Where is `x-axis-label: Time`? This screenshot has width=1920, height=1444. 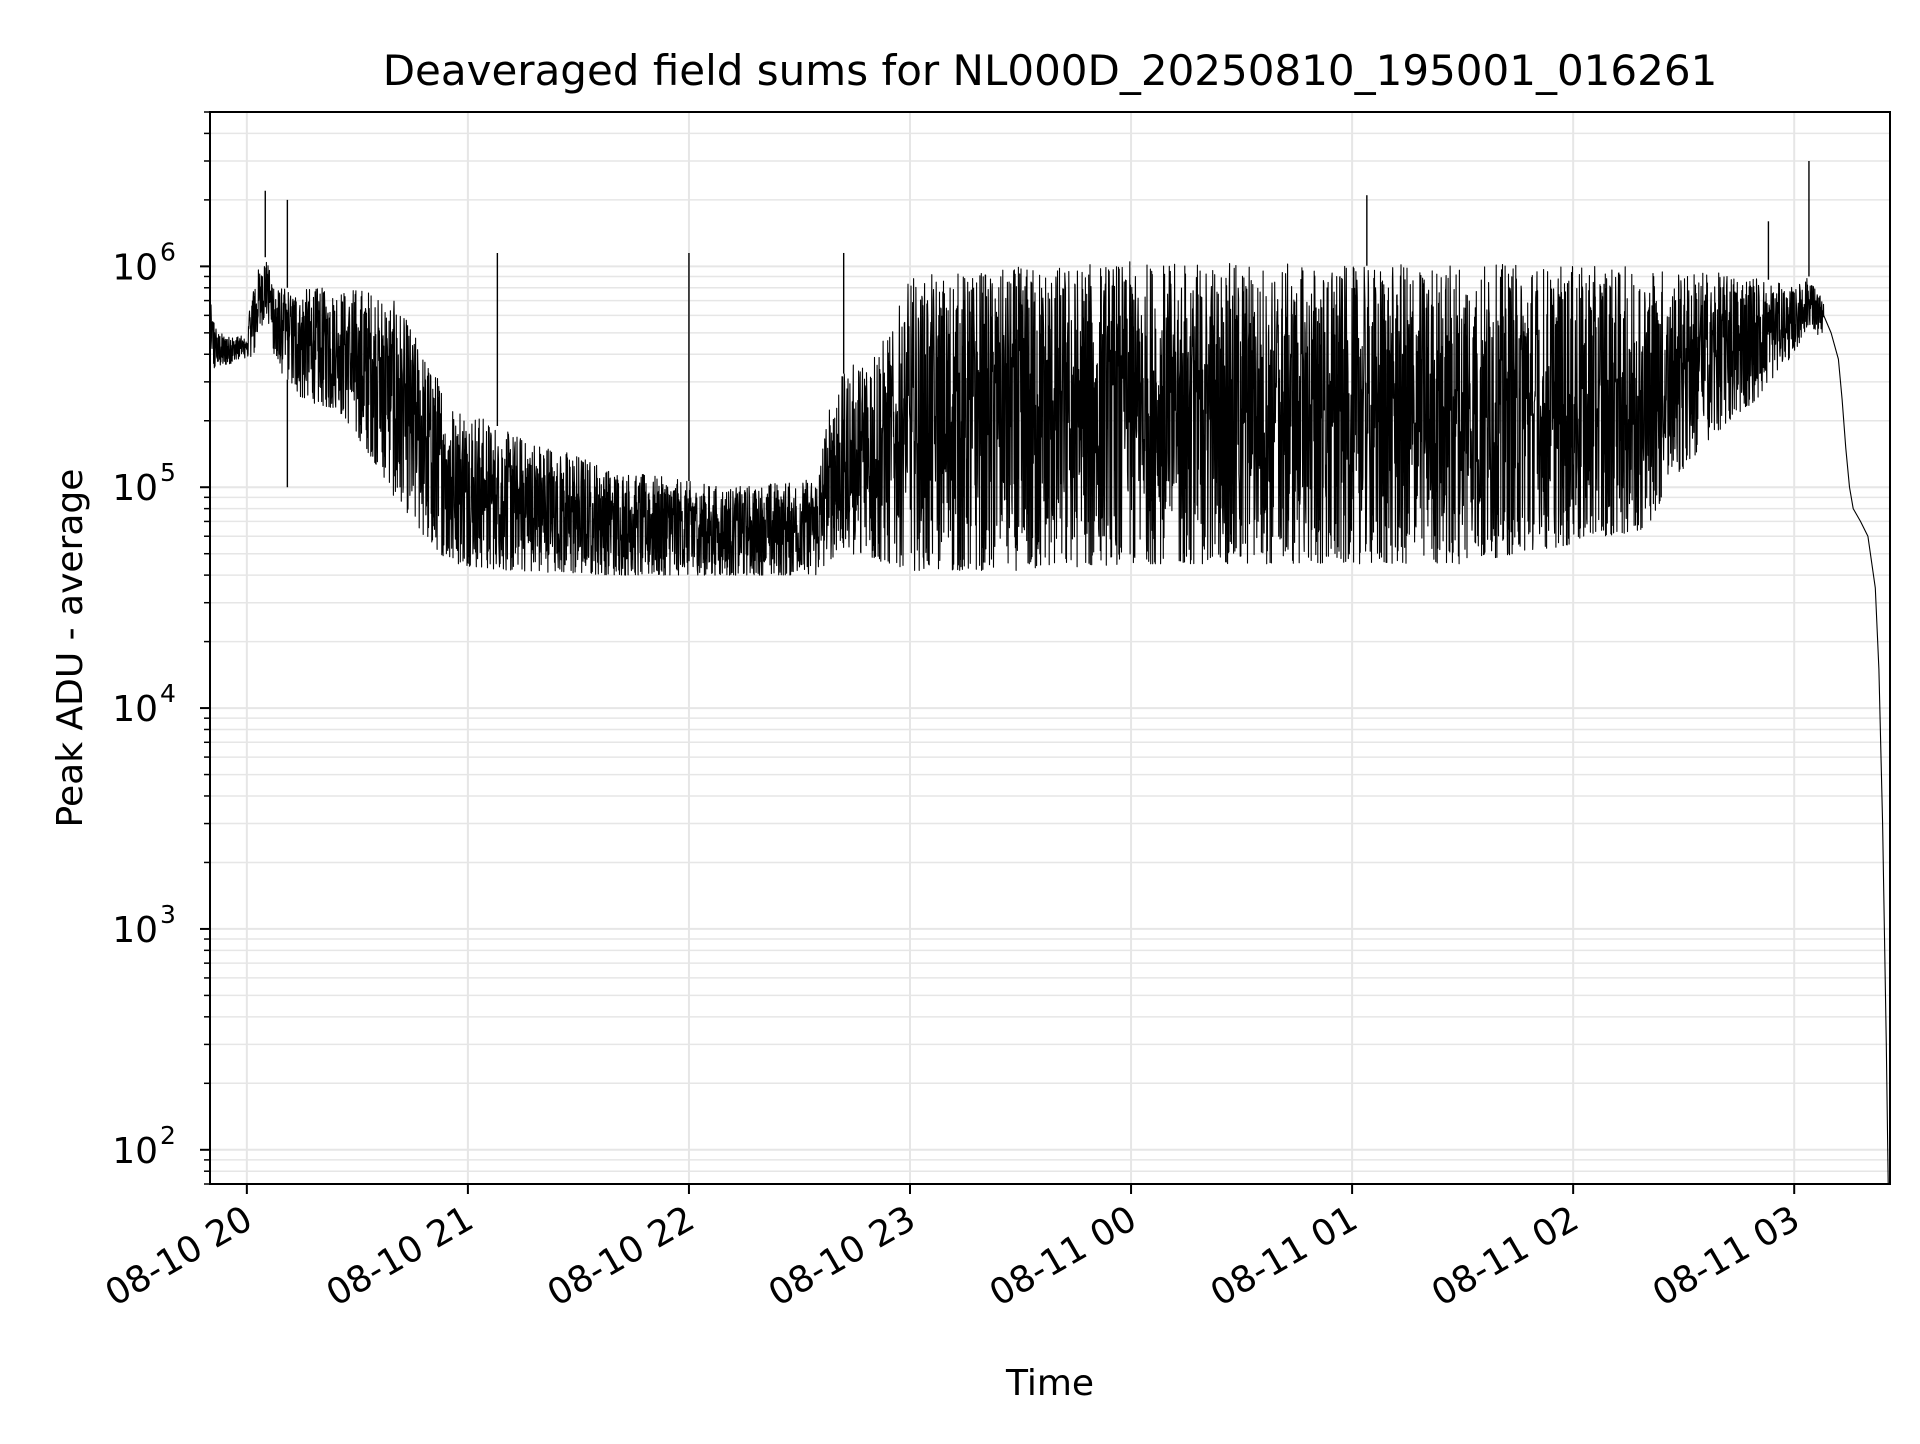
x-axis-label: Time is located at coordinates (1049, 1383).